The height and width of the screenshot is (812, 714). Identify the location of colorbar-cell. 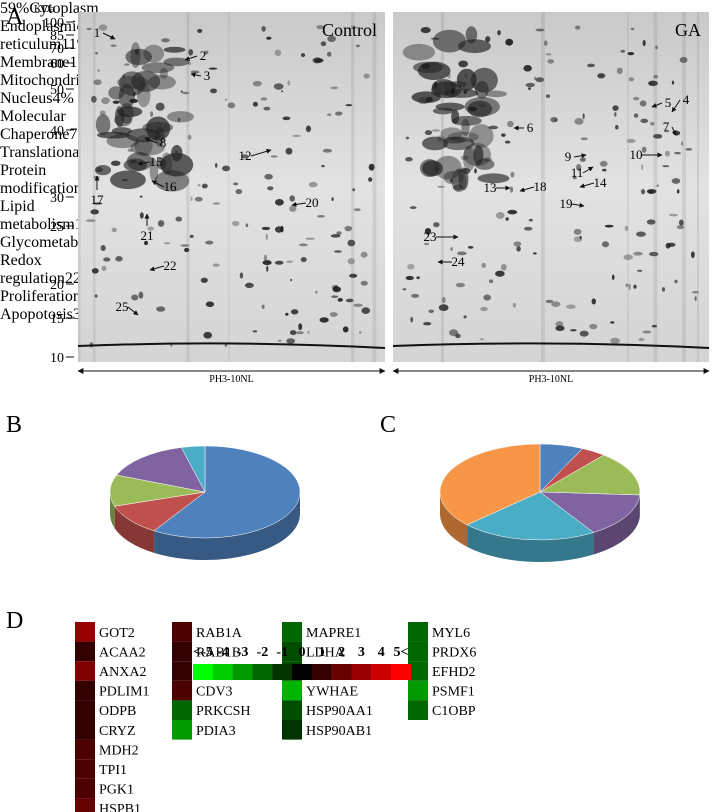
(203, 672).